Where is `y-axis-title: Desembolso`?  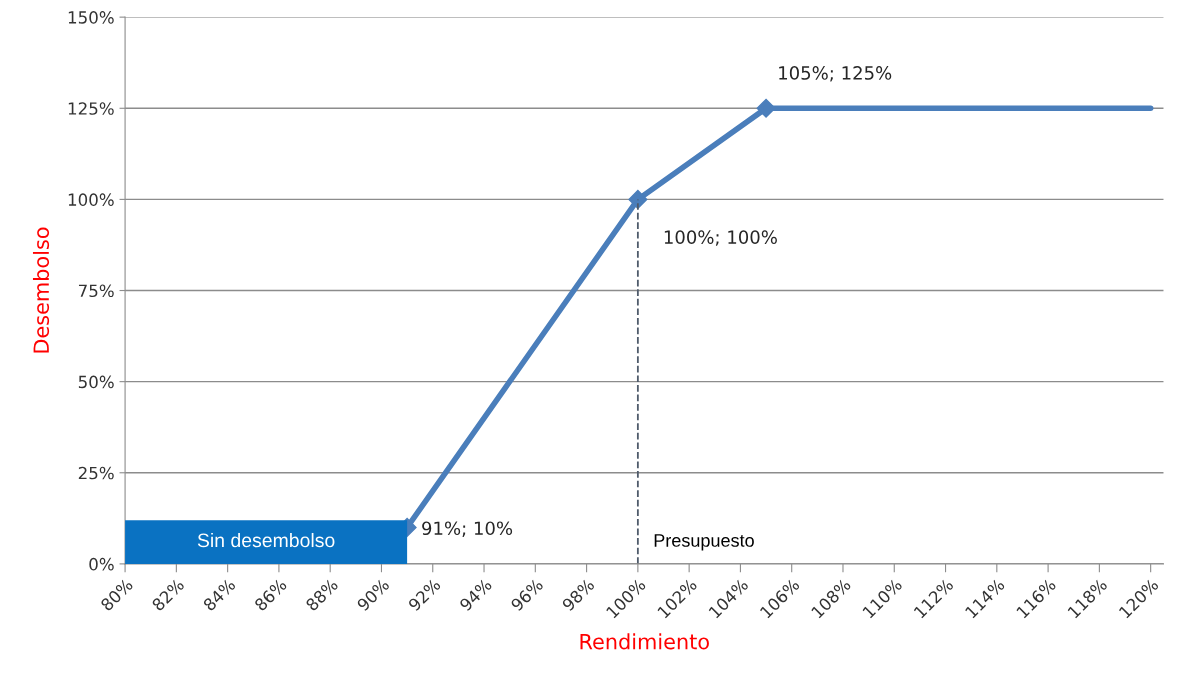 y-axis-title: Desembolso is located at coordinates (41, 290).